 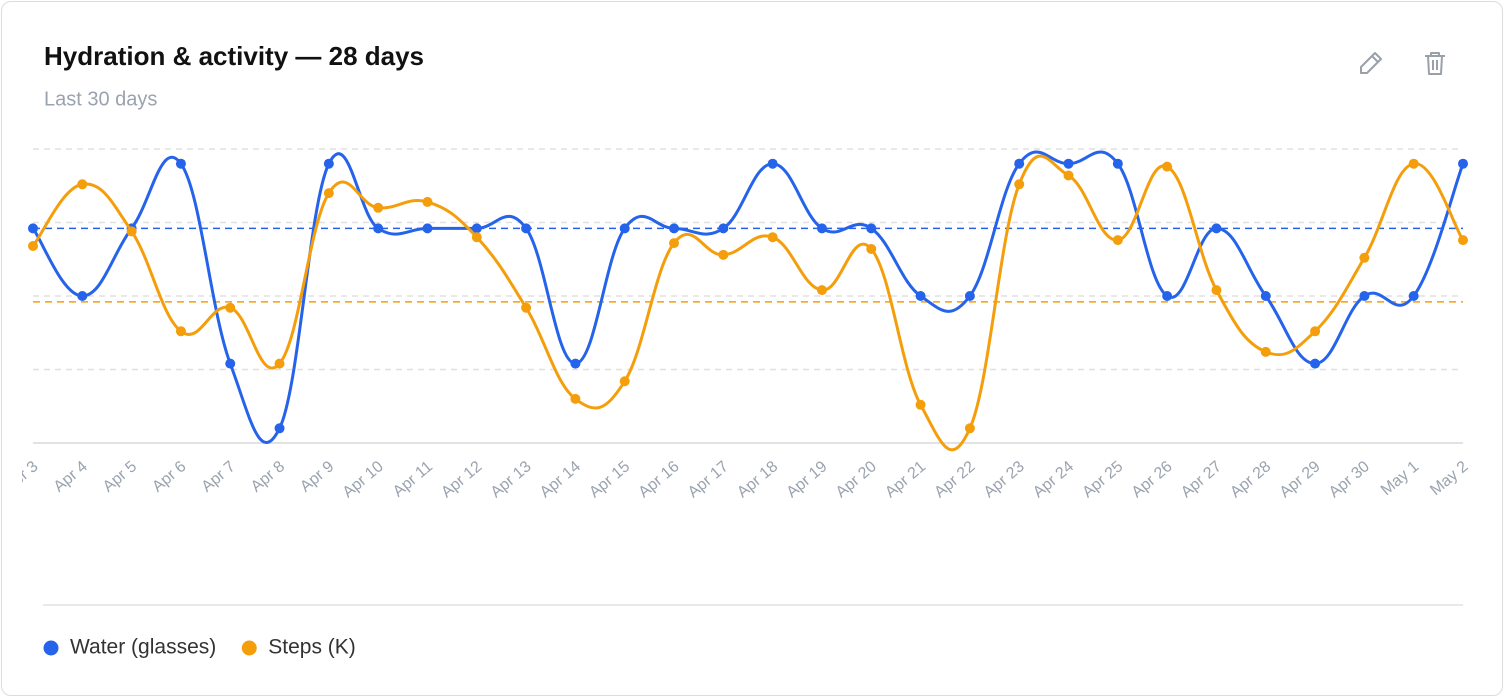 What do you see at coordinates (312, 647) in the screenshot?
I see `legend-label: Steps (K)` at bounding box center [312, 647].